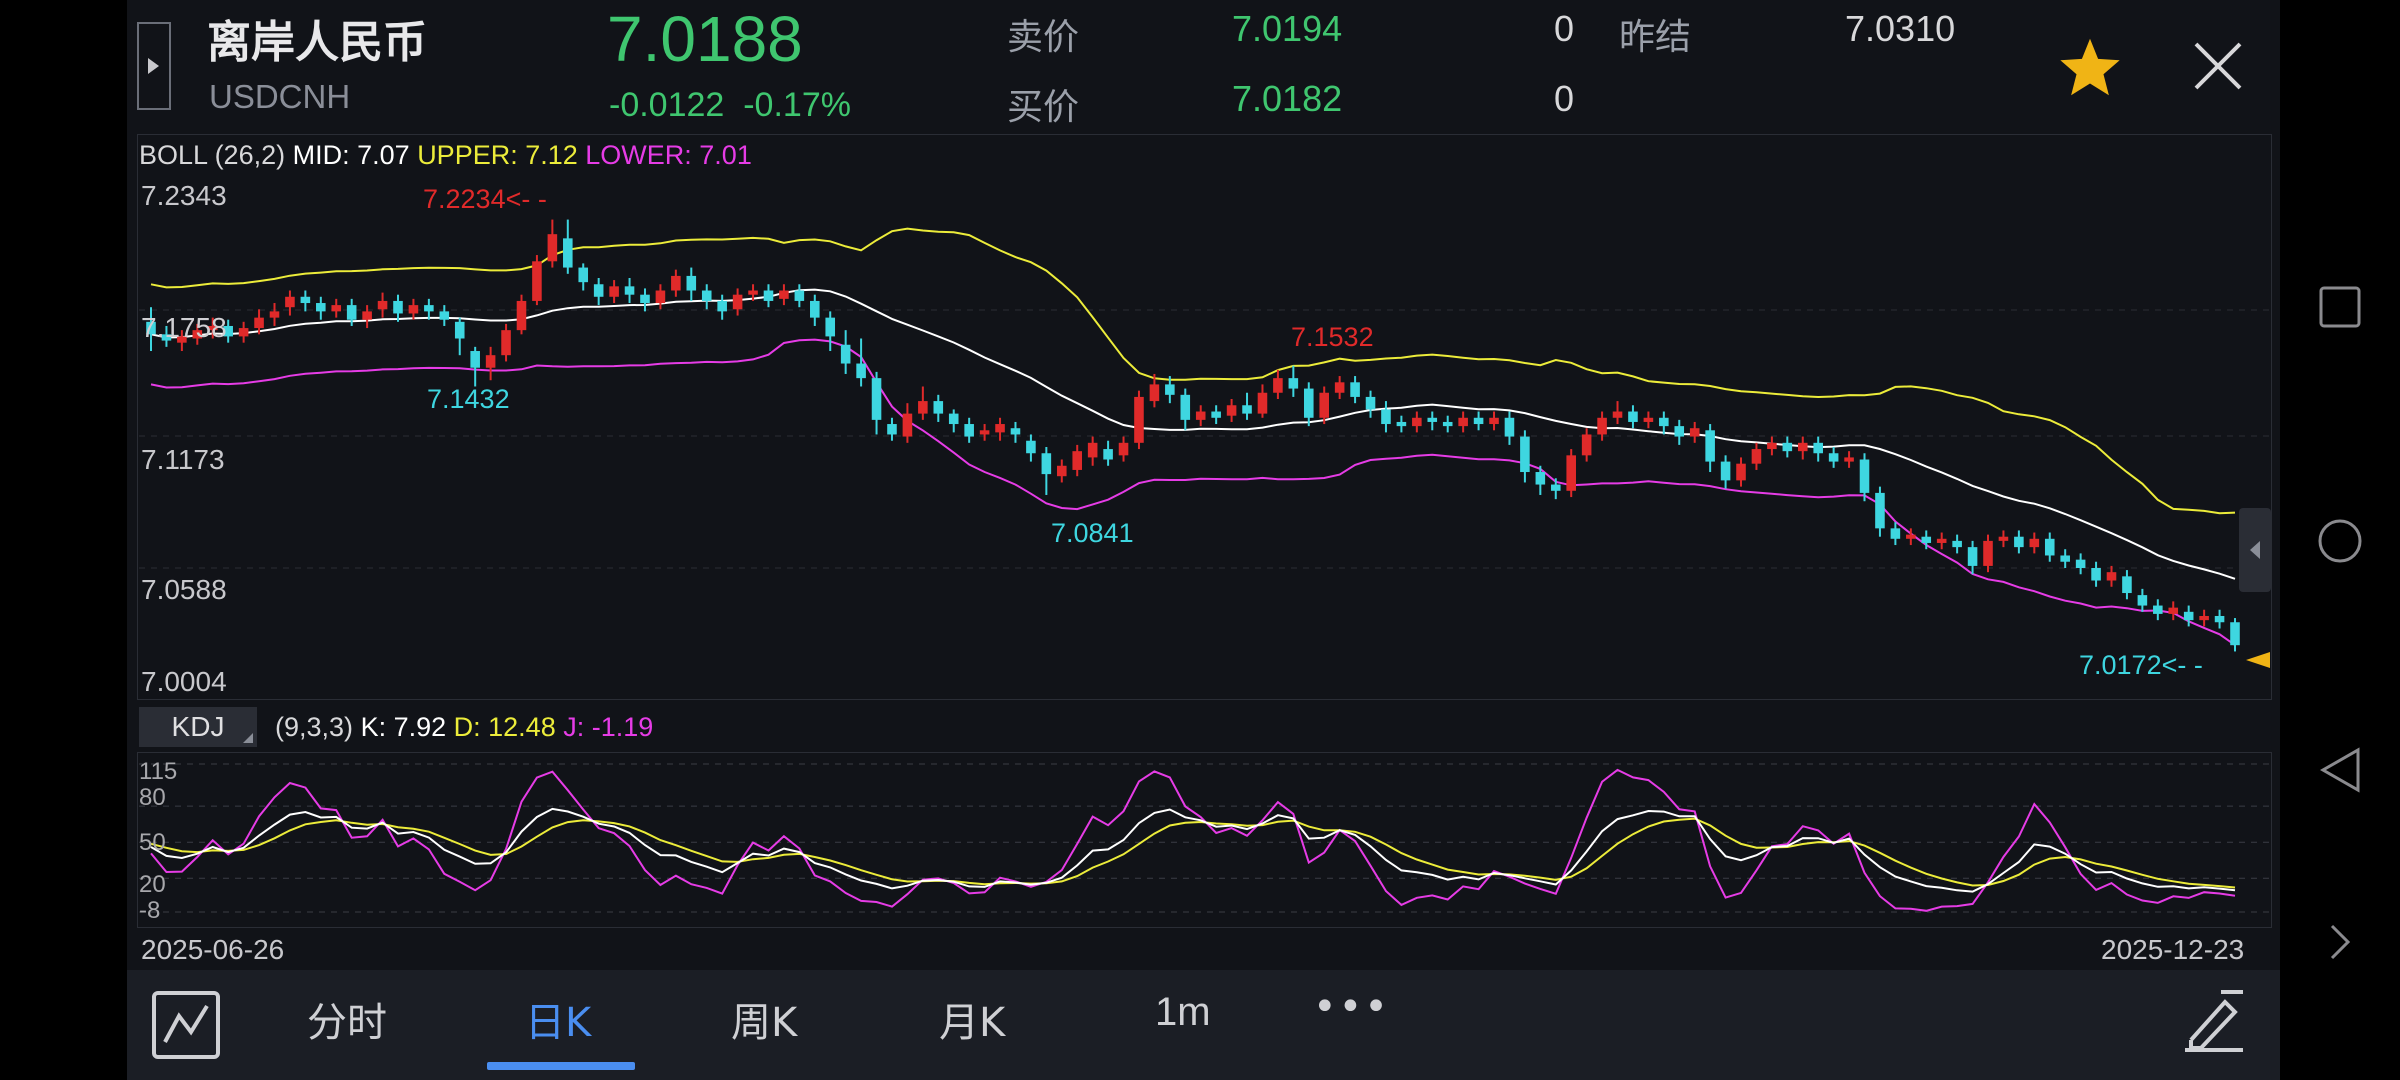 This screenshot has width=2400, height=1080. I want to click on tab-1m: 1m, so click(1183, 1012).